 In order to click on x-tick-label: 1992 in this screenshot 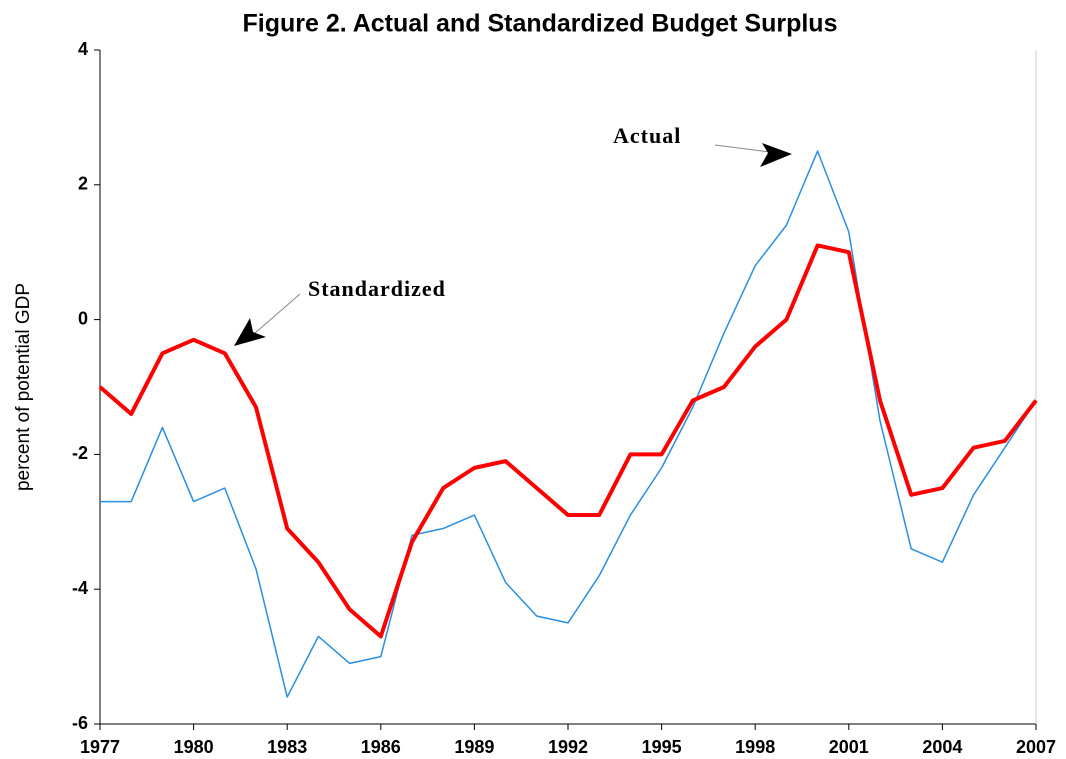, I will do `click(568, 747)`.